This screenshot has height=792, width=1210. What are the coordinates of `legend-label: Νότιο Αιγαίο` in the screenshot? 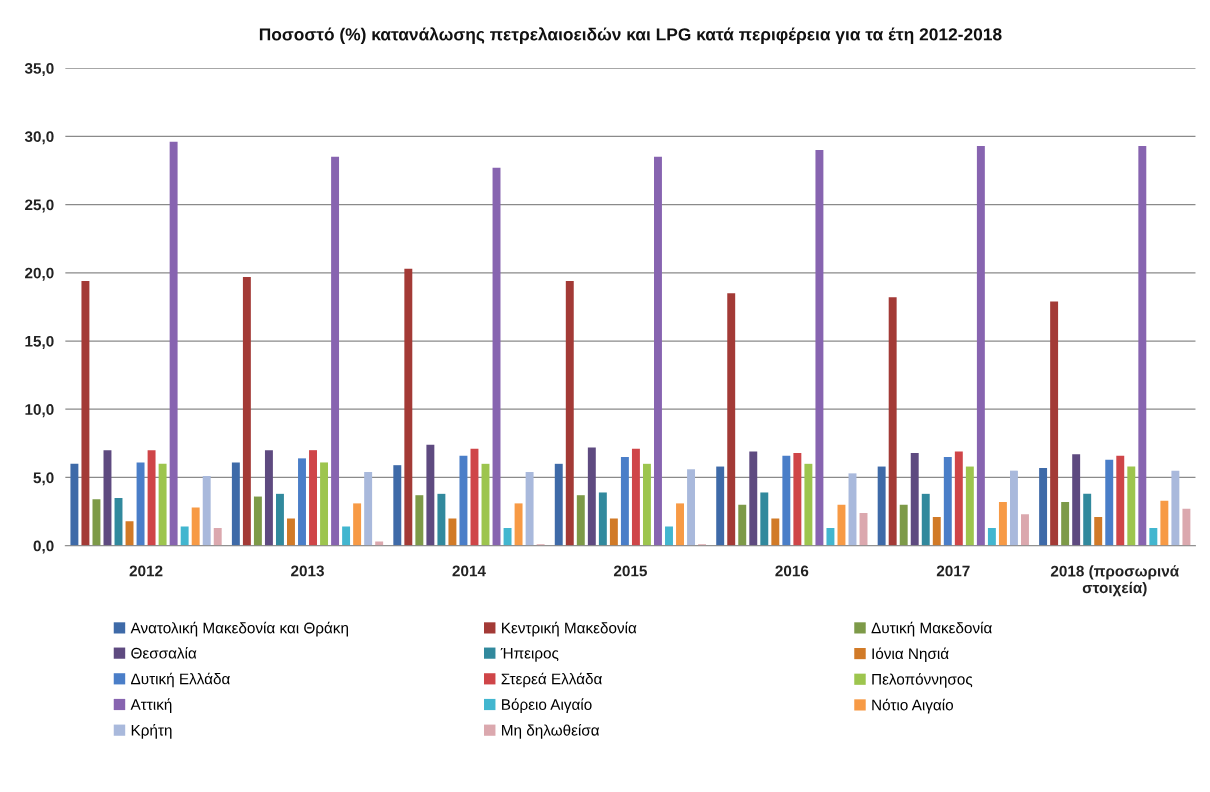 It's located at (913, 706).